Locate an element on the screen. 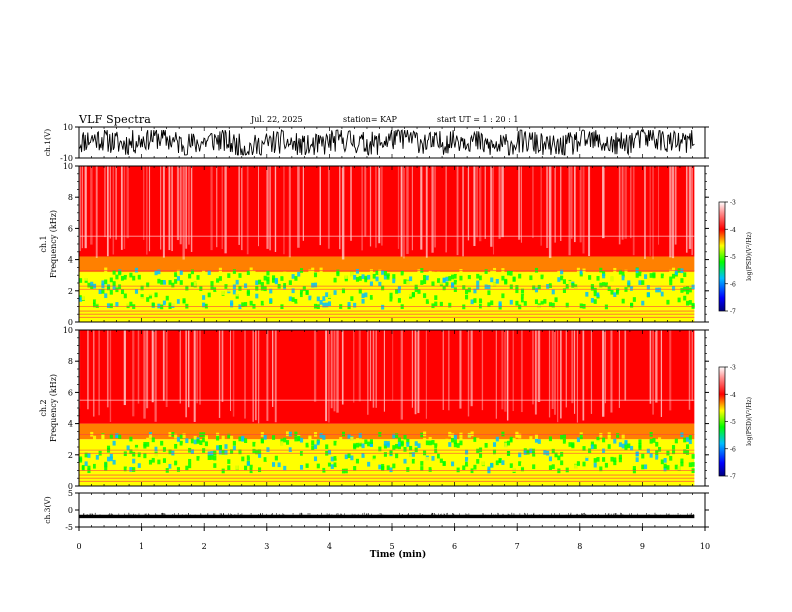 The width and height of the screenshot is (792, 612). y-tick-label: 10 is located at coordinates (68, 166).